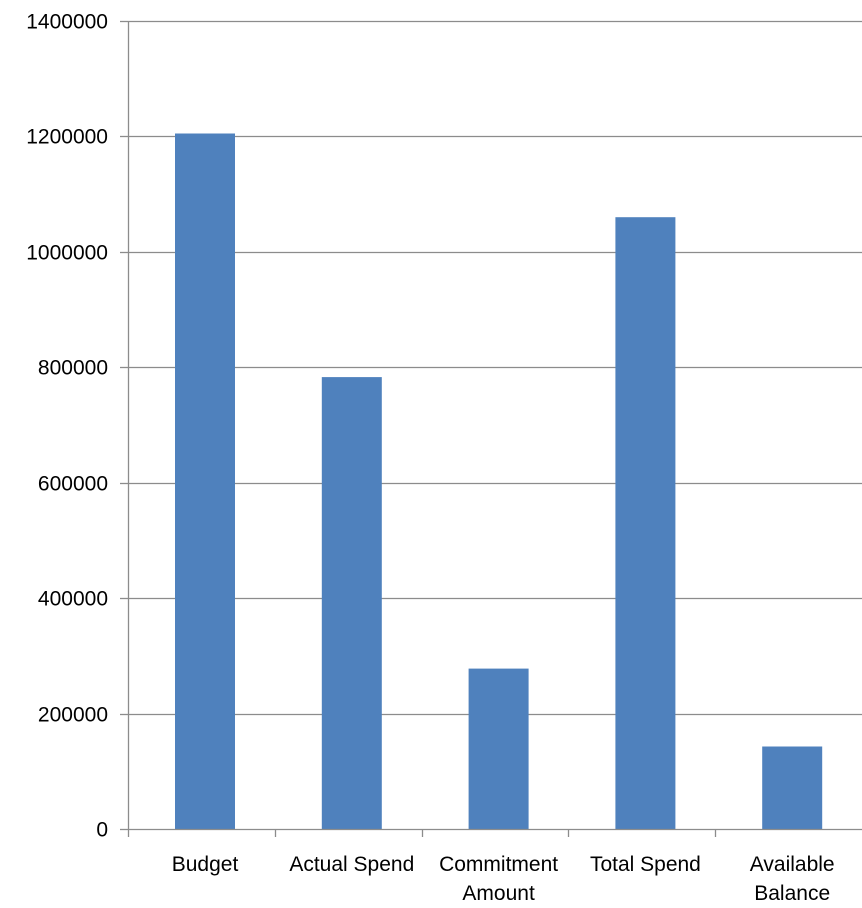  What do you see at coordinates (102, 830) in the screenshot?
I see `y-tick-label: 0` at bounding box center [102, 830].